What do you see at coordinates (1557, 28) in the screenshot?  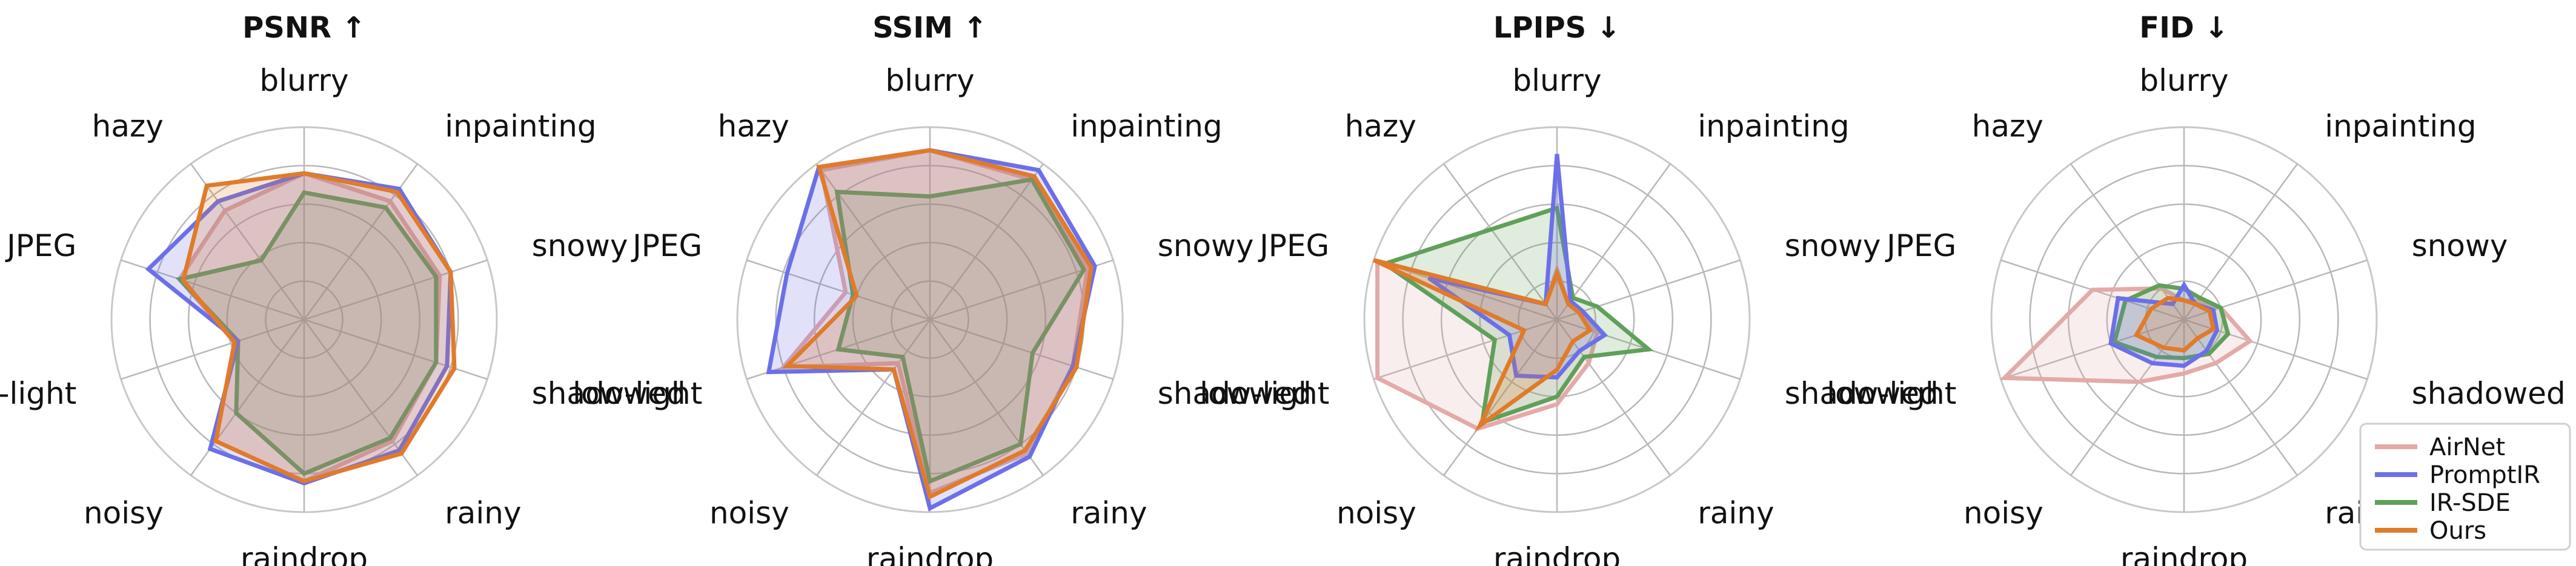 I see `chart-title: LPIPS ↓` at bounding box center [1557, 28].